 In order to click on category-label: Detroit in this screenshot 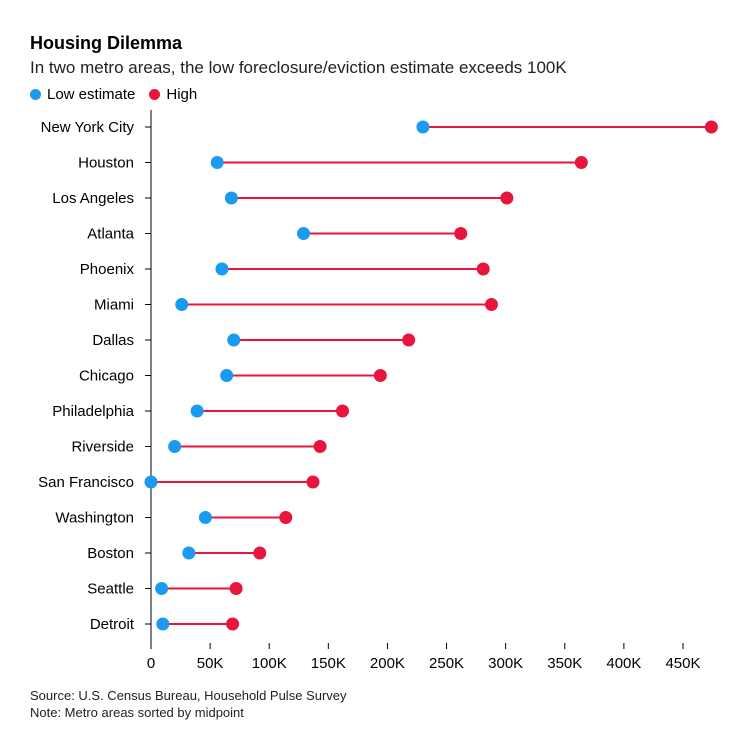, I will do `click(112, 624)`.